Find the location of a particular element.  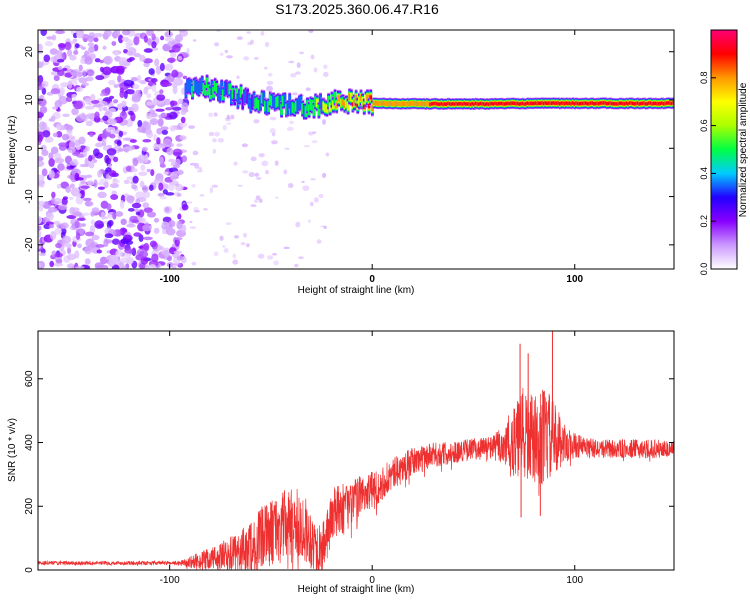

y-tick-label: 0 is located at coordinates (29, 148).